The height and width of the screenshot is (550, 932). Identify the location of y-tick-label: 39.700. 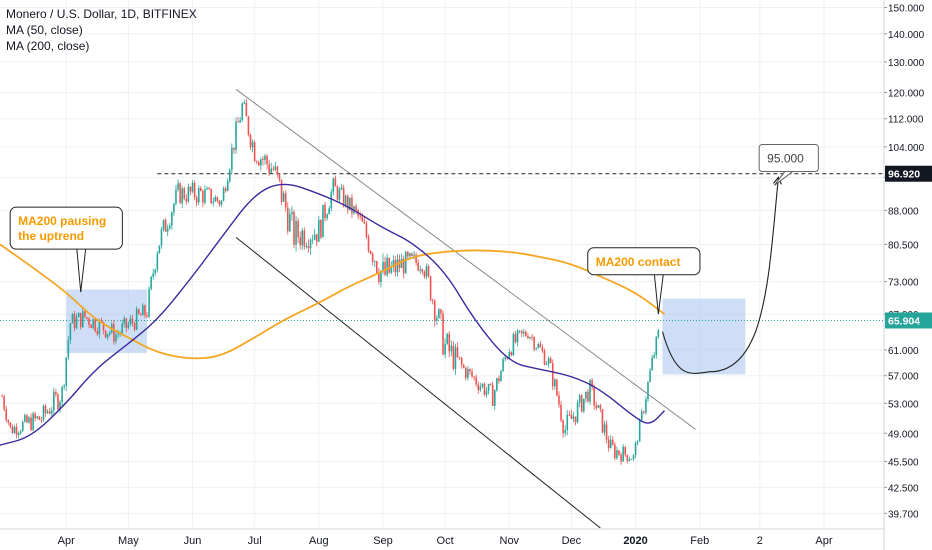
(903, 514).